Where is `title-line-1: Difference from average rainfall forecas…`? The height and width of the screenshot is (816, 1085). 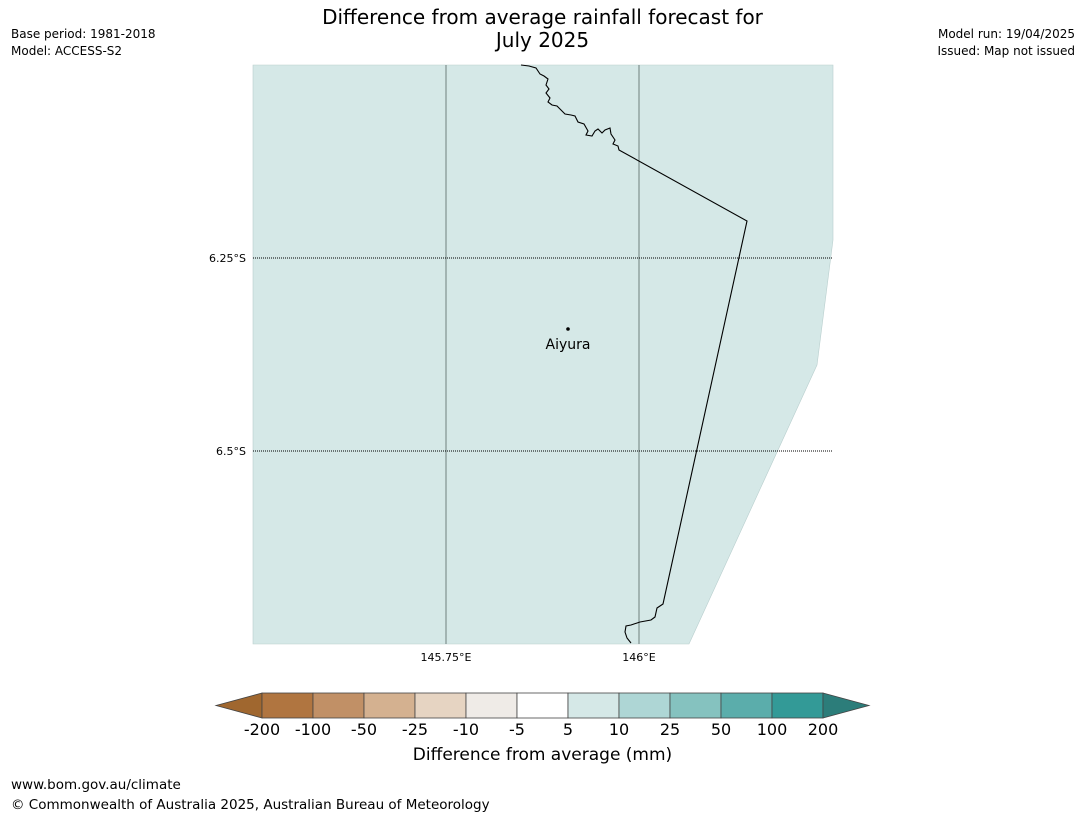 title-line-1: Difference from average rainfall forecas… is located at coordinates (542, 17).